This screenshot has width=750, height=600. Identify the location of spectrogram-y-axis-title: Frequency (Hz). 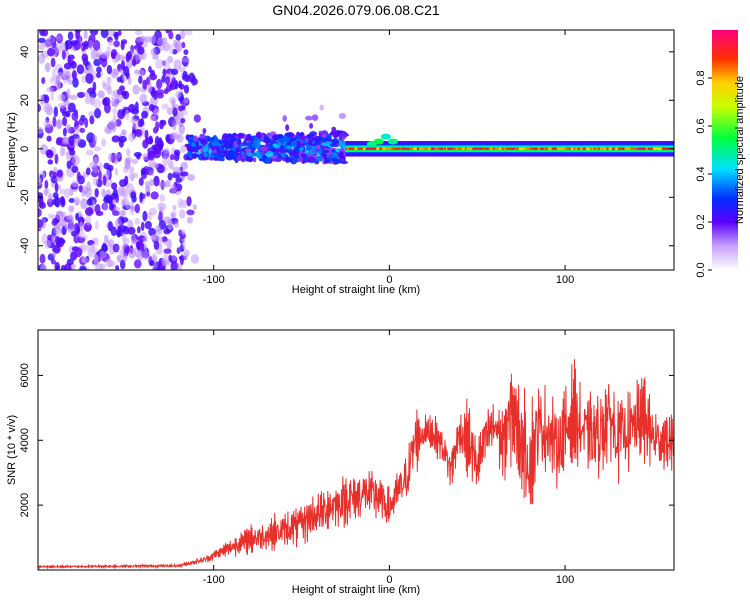
(12, 150).